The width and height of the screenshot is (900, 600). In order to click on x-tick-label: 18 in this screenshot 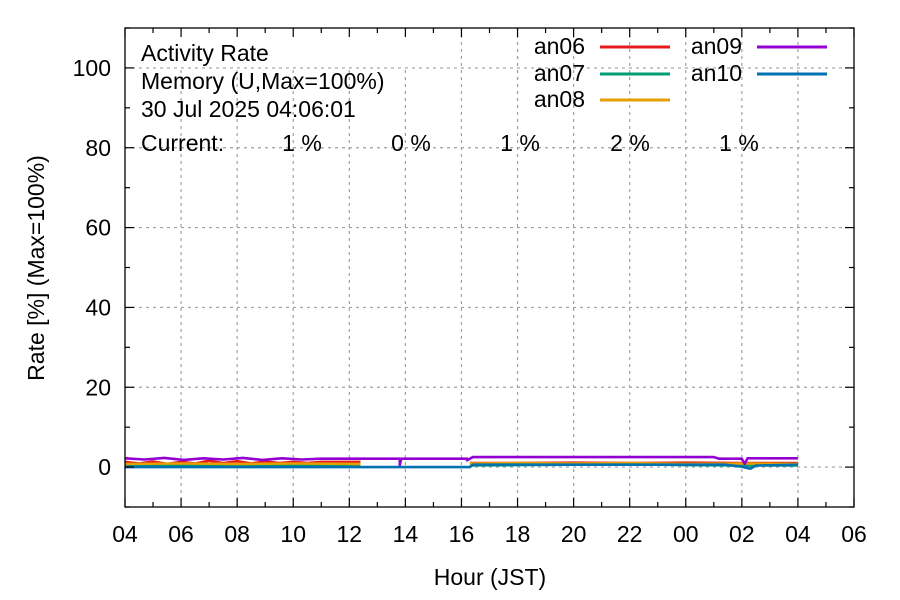, I will do `click(518, 534)`.